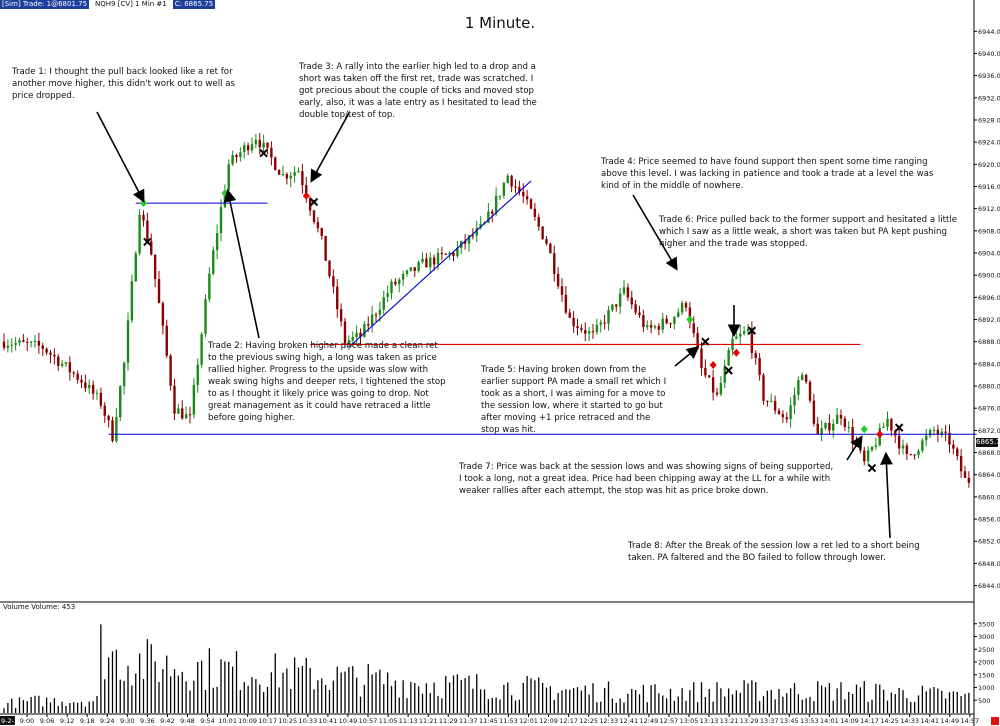 The width and height of the screenshot is (1000, 726). What do you see at coordinates (989, 120) in the screenshot?
I see `y-tick-label: 6928.00` at bounding box center [989, 120].